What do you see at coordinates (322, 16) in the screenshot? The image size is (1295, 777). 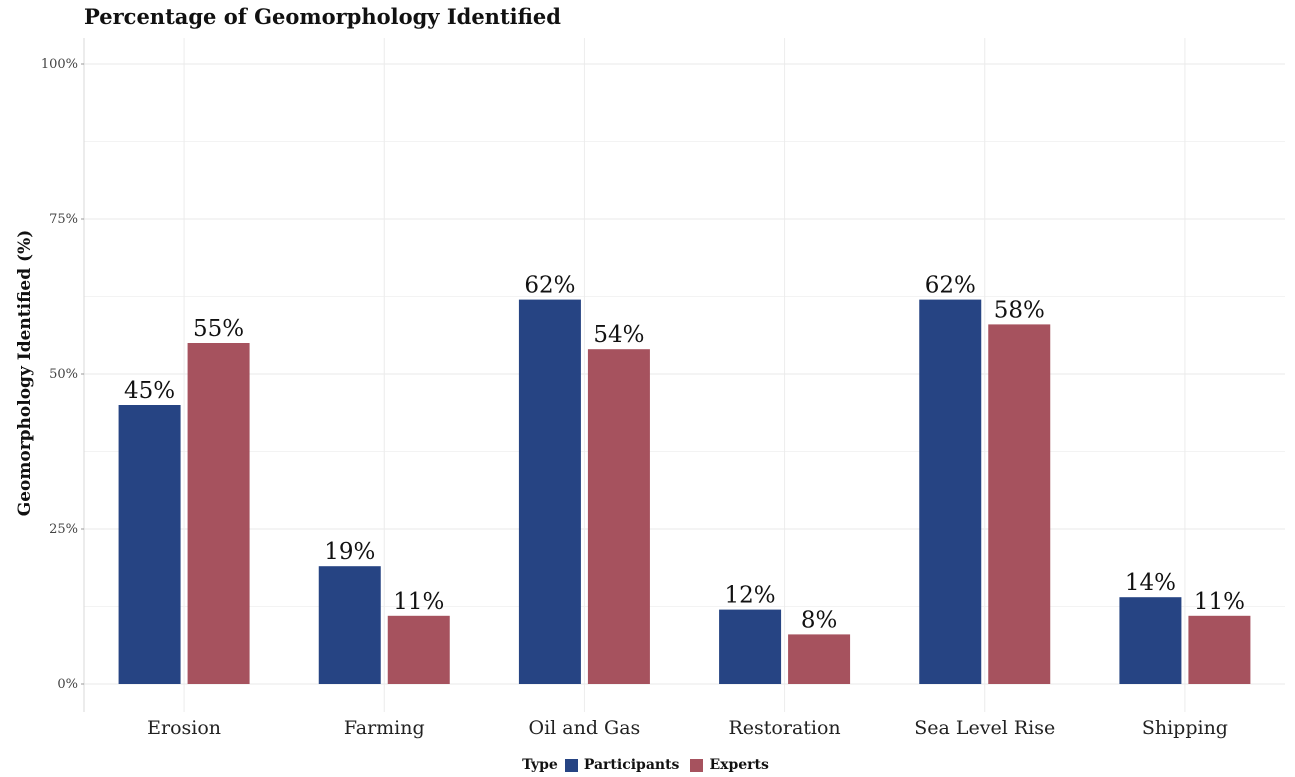 I see `chart-title: Percentage of Geomorphology Identified` at bounding box center [322, 16].